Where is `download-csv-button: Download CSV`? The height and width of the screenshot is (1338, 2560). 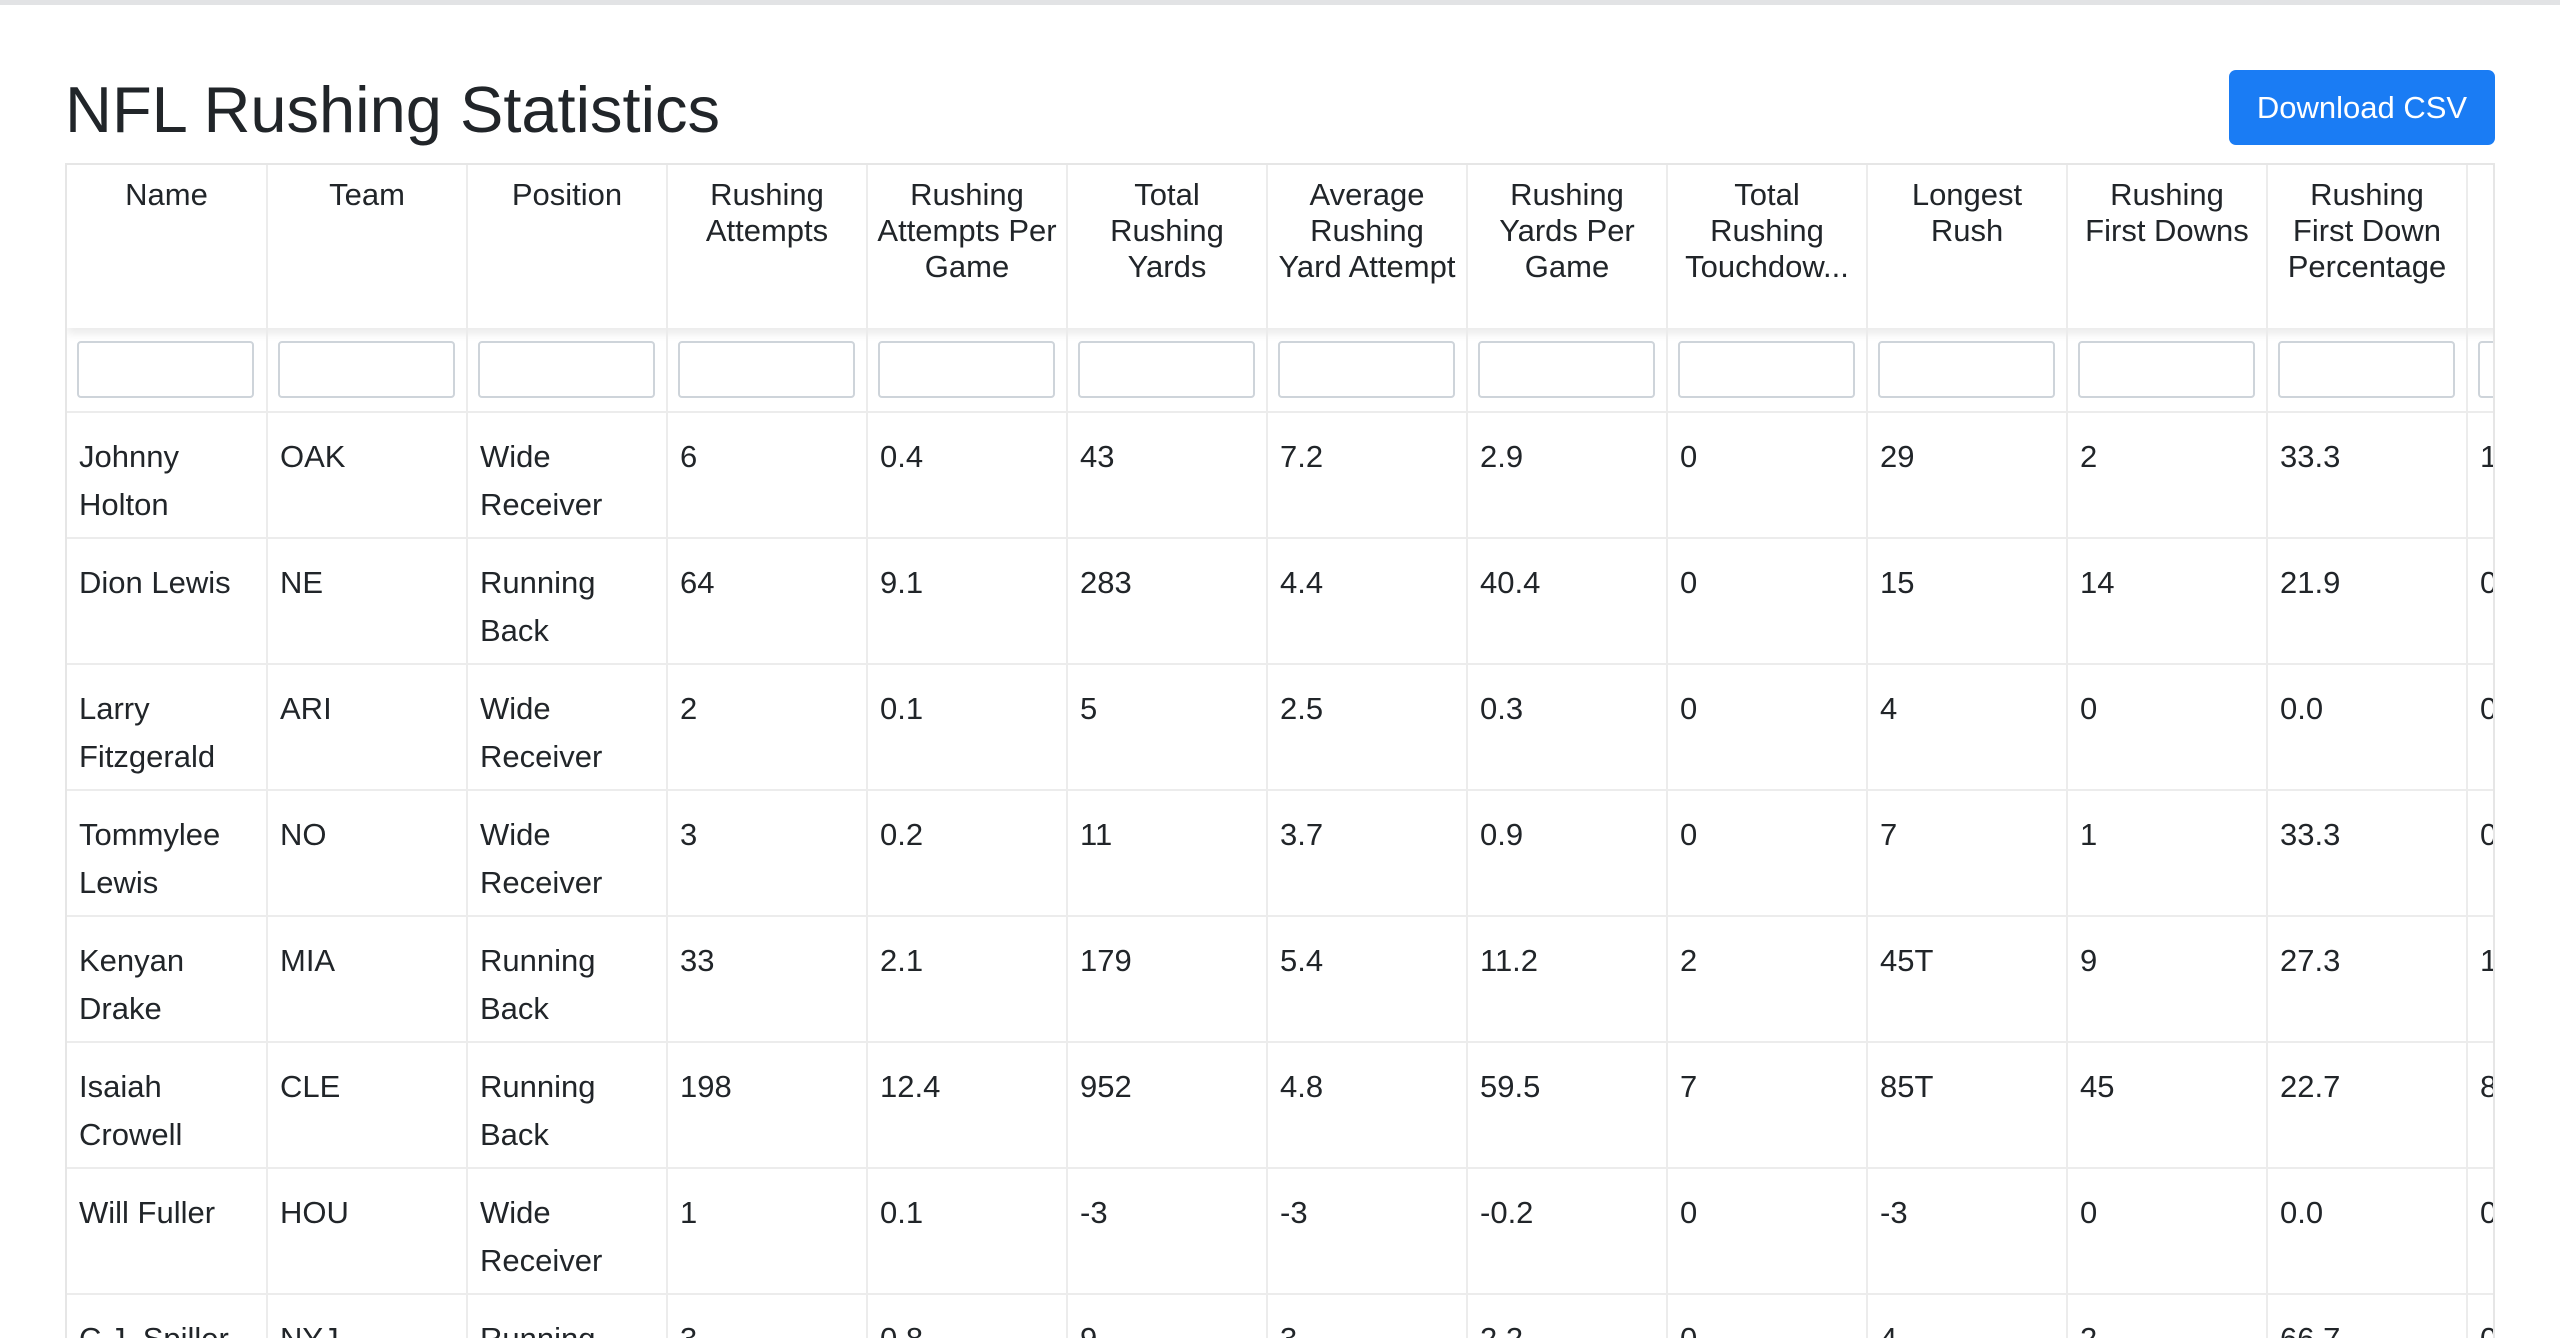 download-csv-button: Download CSV is located at coordinates (2362, 107).